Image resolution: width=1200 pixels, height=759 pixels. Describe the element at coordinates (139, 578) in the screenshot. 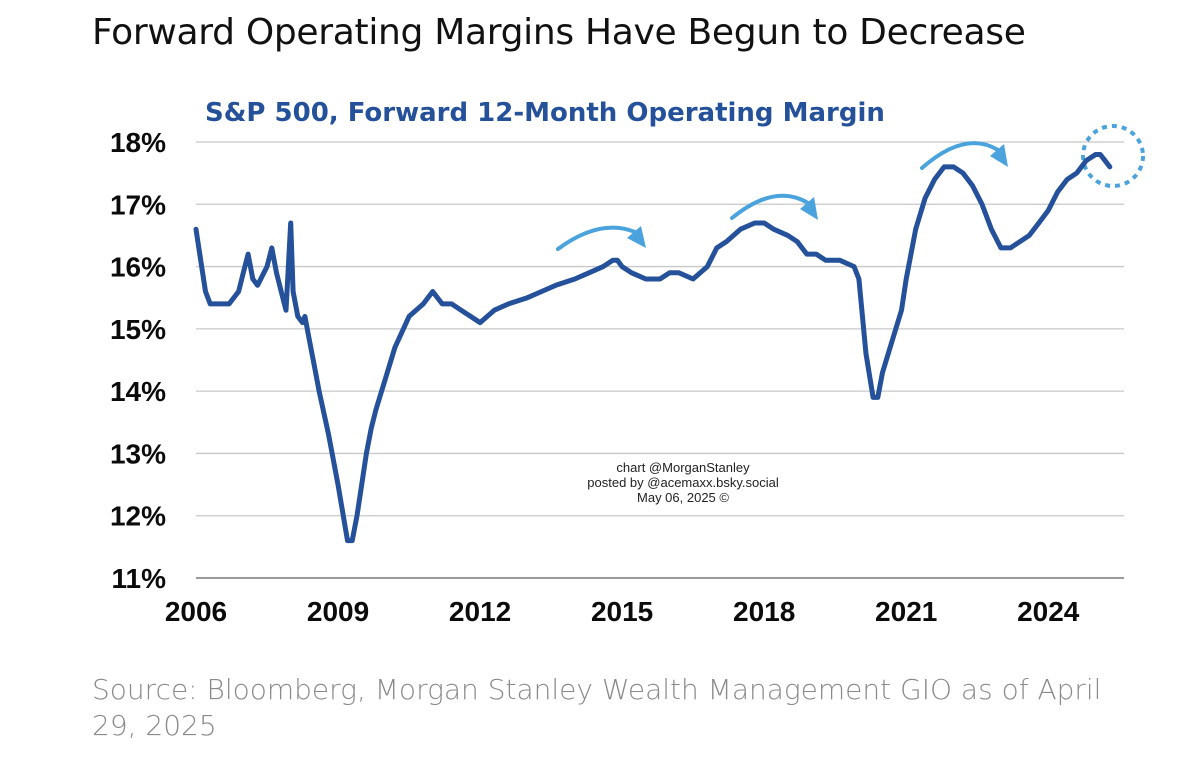

I see `y-tick-label: 11%` at that location.